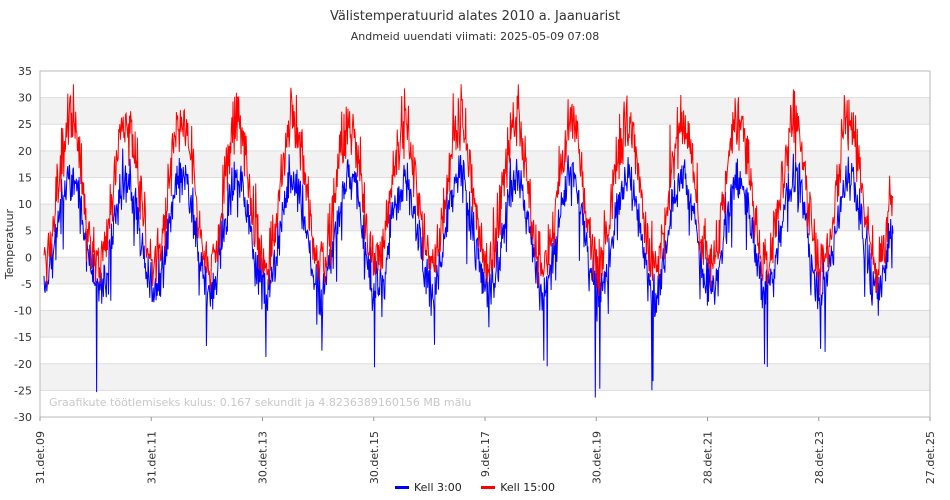 Image resolution: width=950 pixels, height=500 pixels. Describe the element at coordinates (40, 457) in the screenshot. I see `x-tick-label: 31.det.09` at that location.